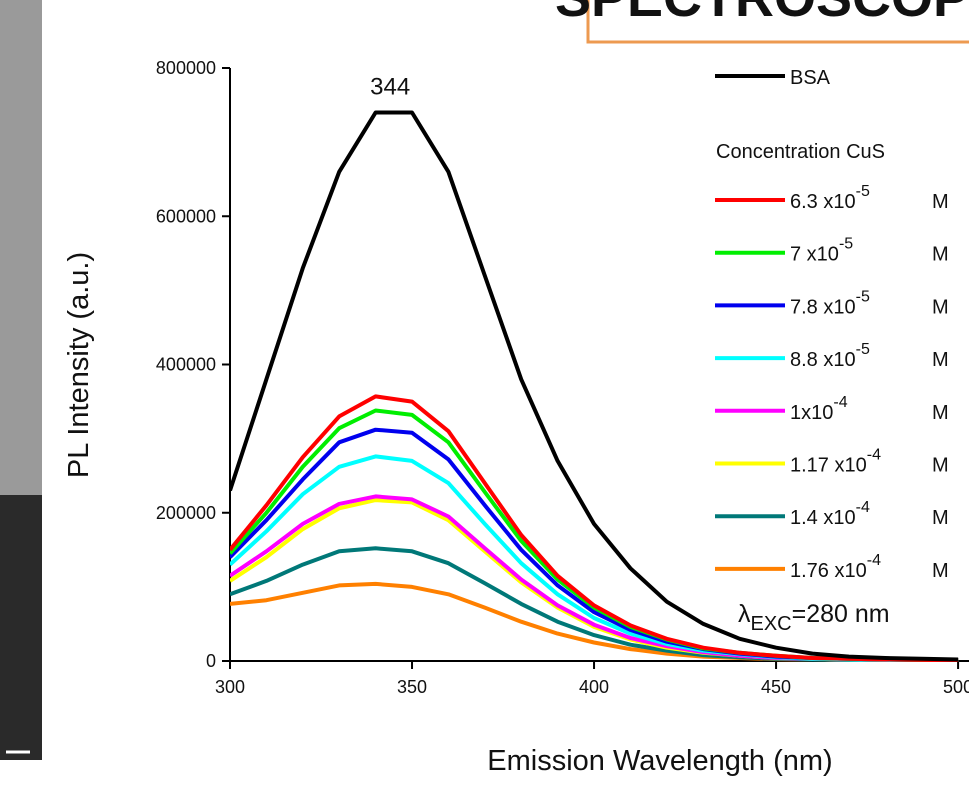  I want to click on excitation-value: =280 nm, so click(841, 614).